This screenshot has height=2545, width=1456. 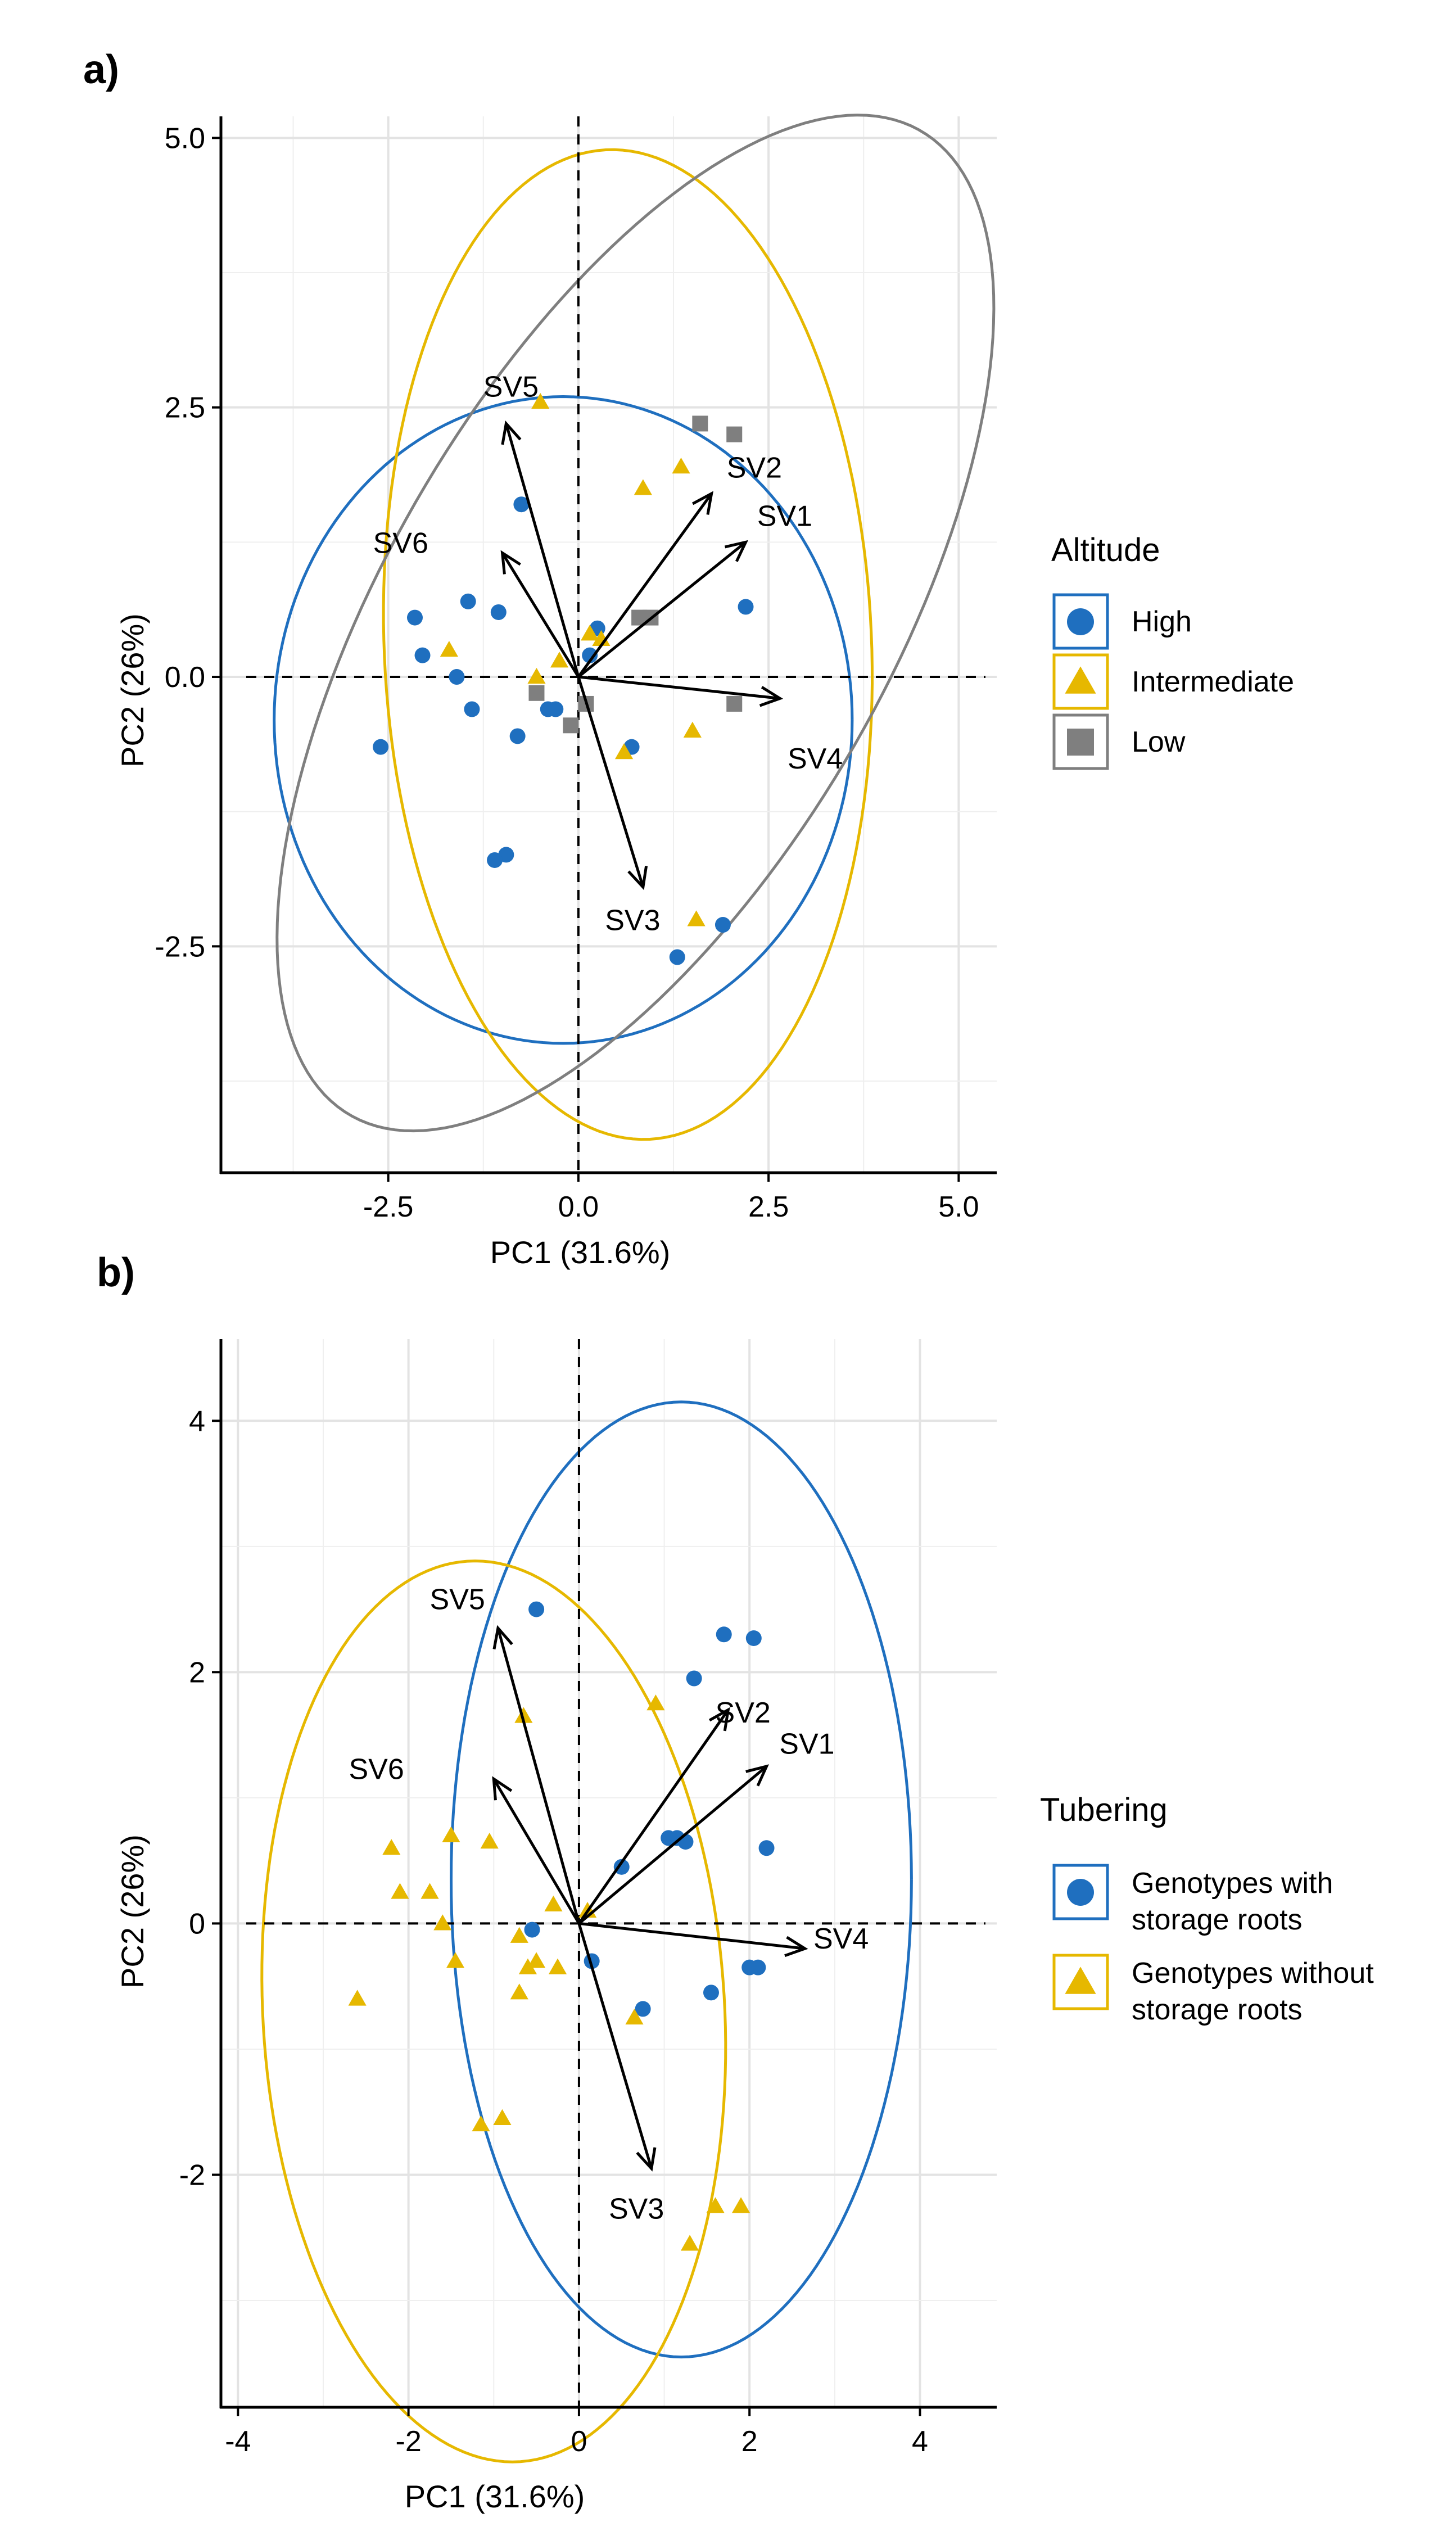 What do you see at coordinates (132, 690) in the screenshot?
I see `panel-a-y-axis-title: PC2 (26%)` at bounding box center [132, 690].